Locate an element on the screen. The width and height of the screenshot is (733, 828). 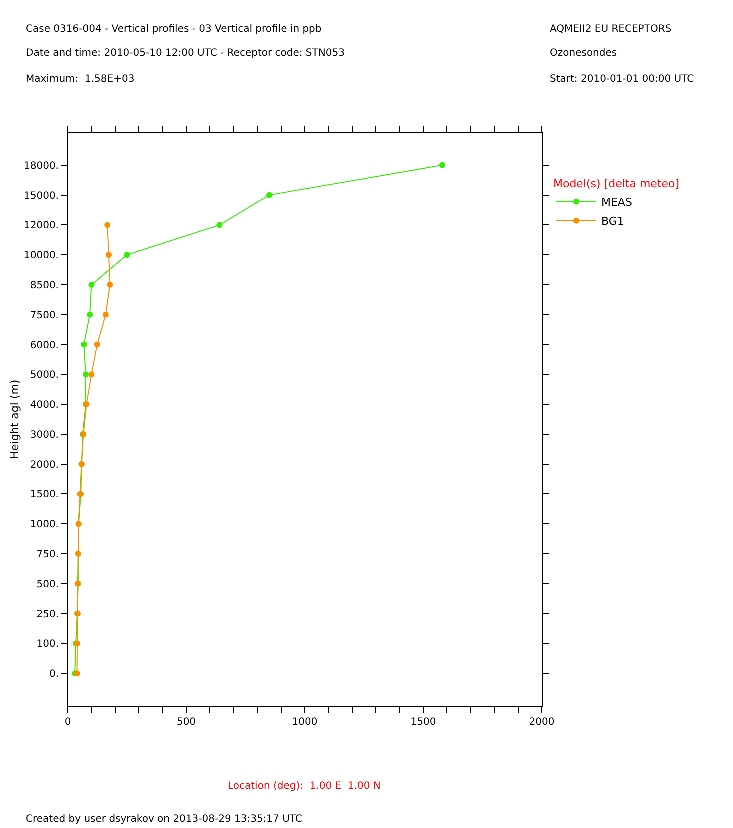
y-tick-label: 250. is located at coordinates (47, 614).